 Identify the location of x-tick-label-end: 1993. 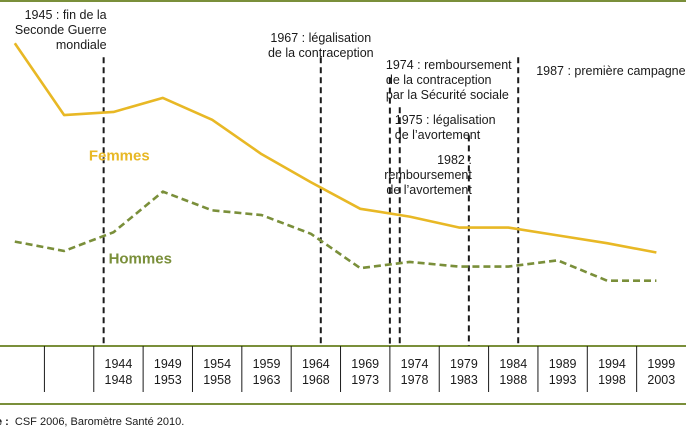
(563, 380).